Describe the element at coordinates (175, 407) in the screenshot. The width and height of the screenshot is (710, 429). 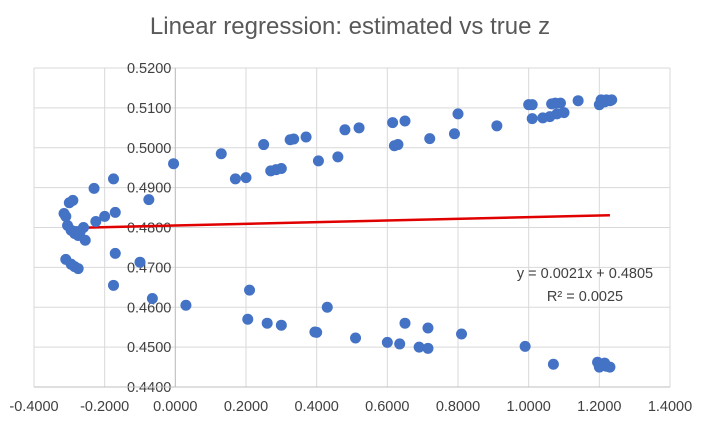
I see `x-tick-label: 0.0000` at that location.